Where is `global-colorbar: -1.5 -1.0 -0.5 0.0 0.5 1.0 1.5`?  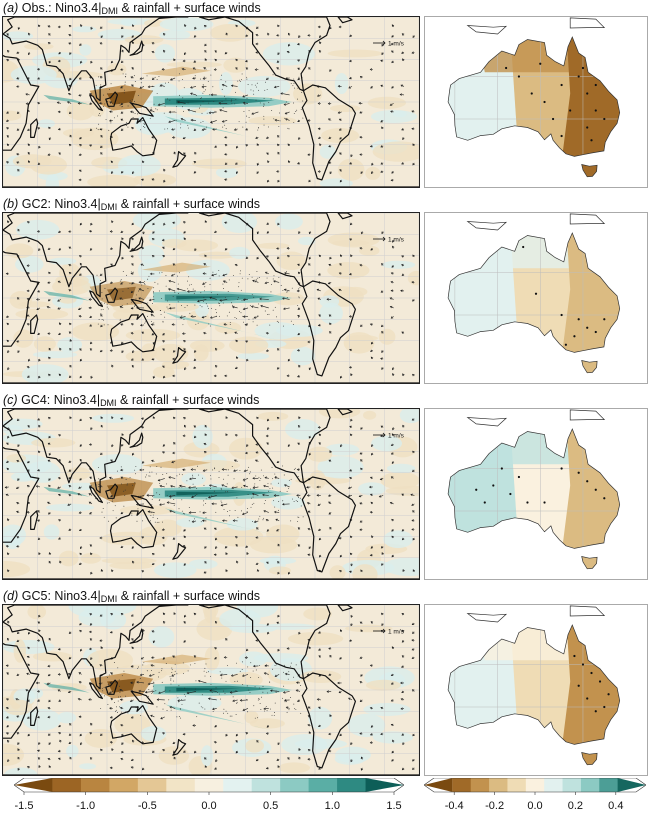 global-colorbar: -1.5 -1.0 -0.5 0.0 0.5 1.0 1.5 is located at coordinates (209, 799).